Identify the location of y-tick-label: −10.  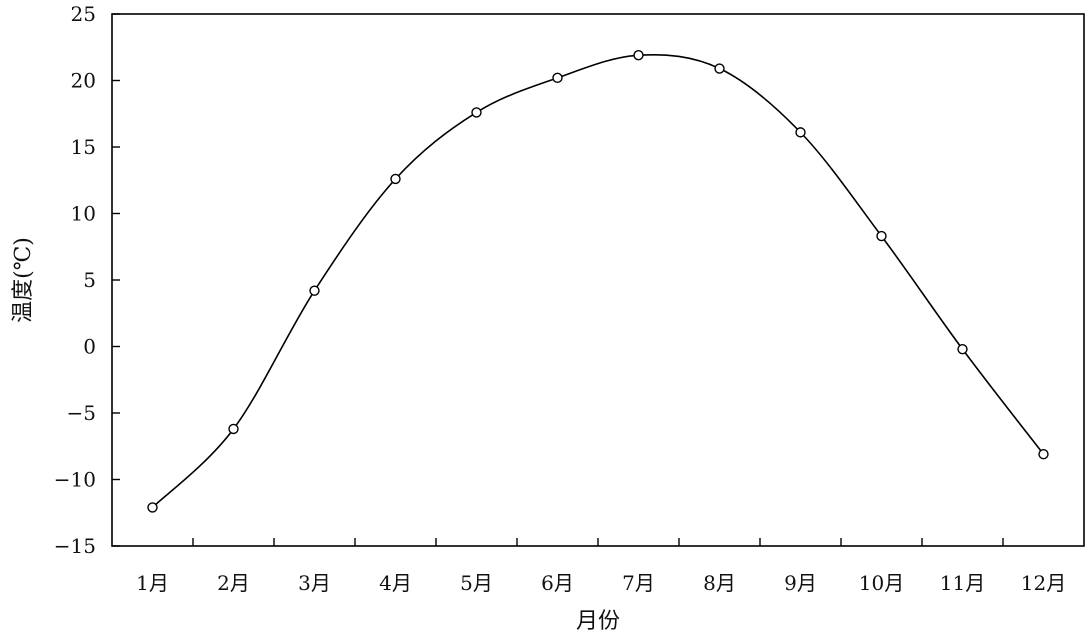
(75, 480).